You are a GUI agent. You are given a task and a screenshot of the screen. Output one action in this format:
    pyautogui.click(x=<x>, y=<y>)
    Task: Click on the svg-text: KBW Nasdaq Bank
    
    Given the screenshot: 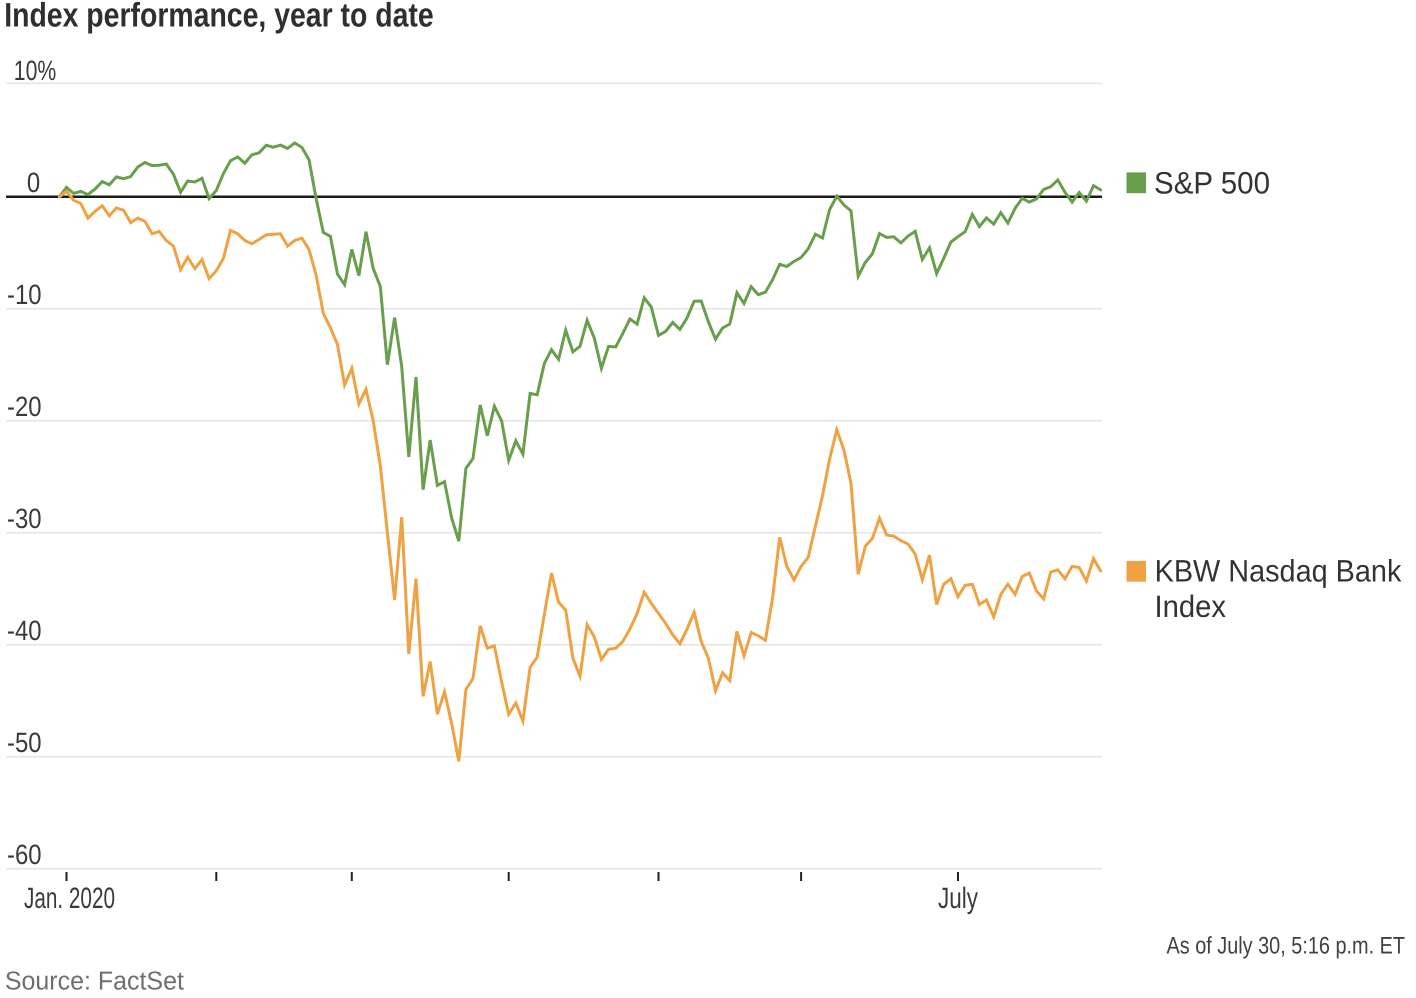 What is the action you would take?
    pyautogui.click(x=1278, y=570)
    